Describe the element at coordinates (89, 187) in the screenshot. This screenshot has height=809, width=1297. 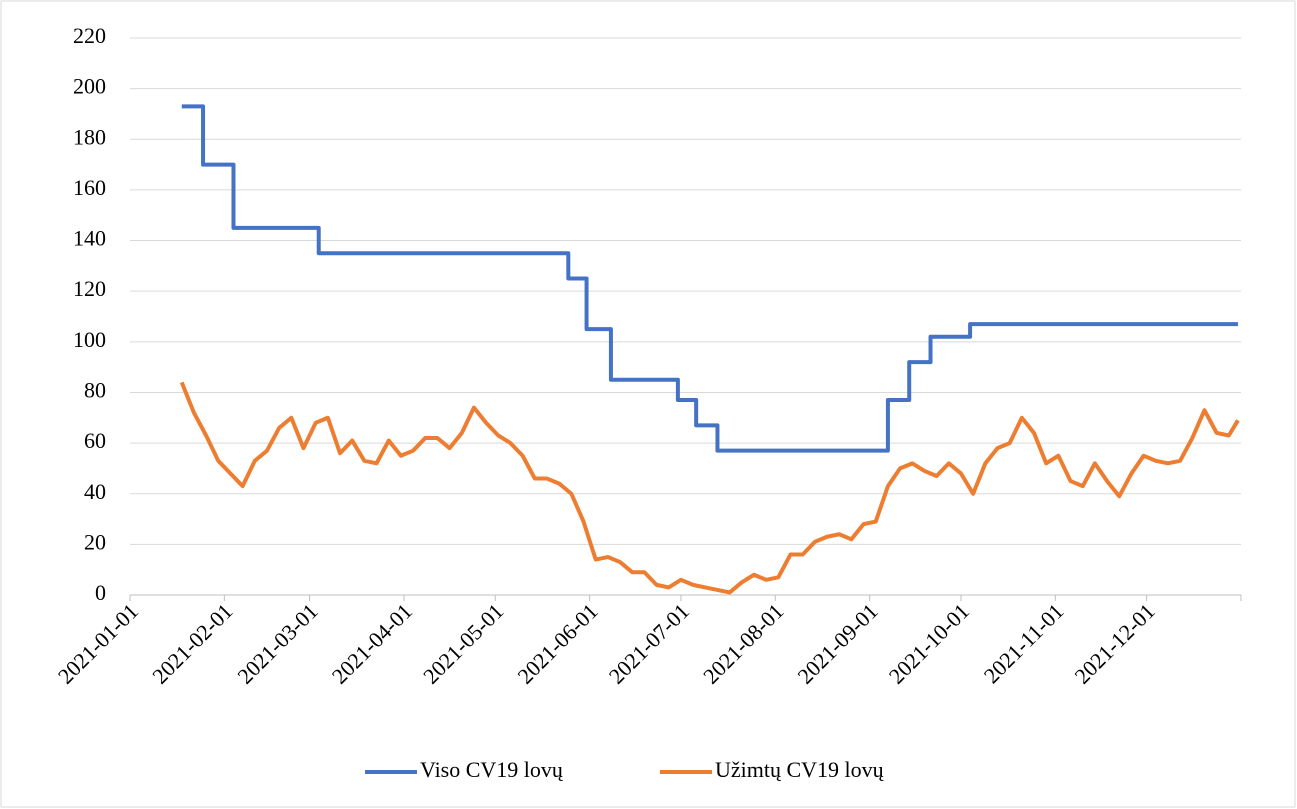
I see `y-tick-label: 160` at that location.